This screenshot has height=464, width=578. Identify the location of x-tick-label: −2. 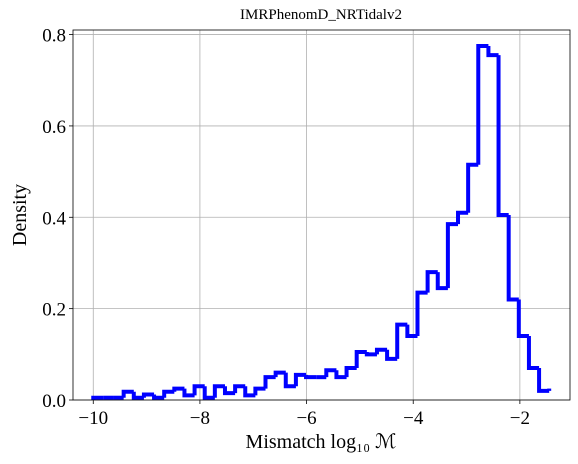
(520, 418).